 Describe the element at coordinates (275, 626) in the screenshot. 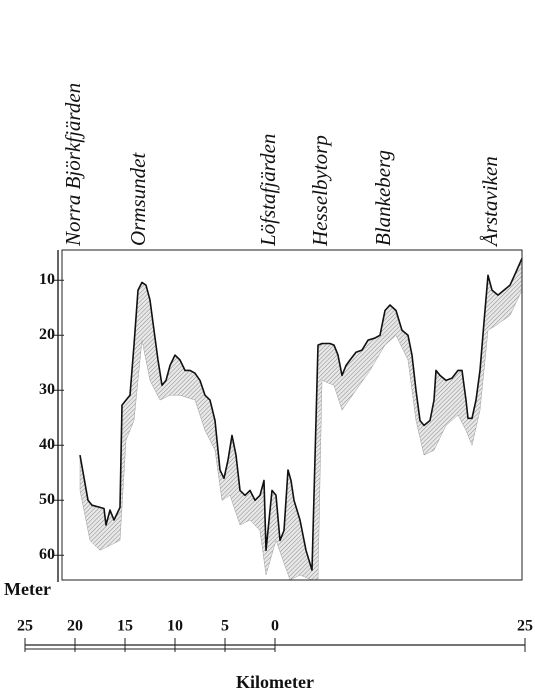

I see `x-tick-label: 0` at that location.